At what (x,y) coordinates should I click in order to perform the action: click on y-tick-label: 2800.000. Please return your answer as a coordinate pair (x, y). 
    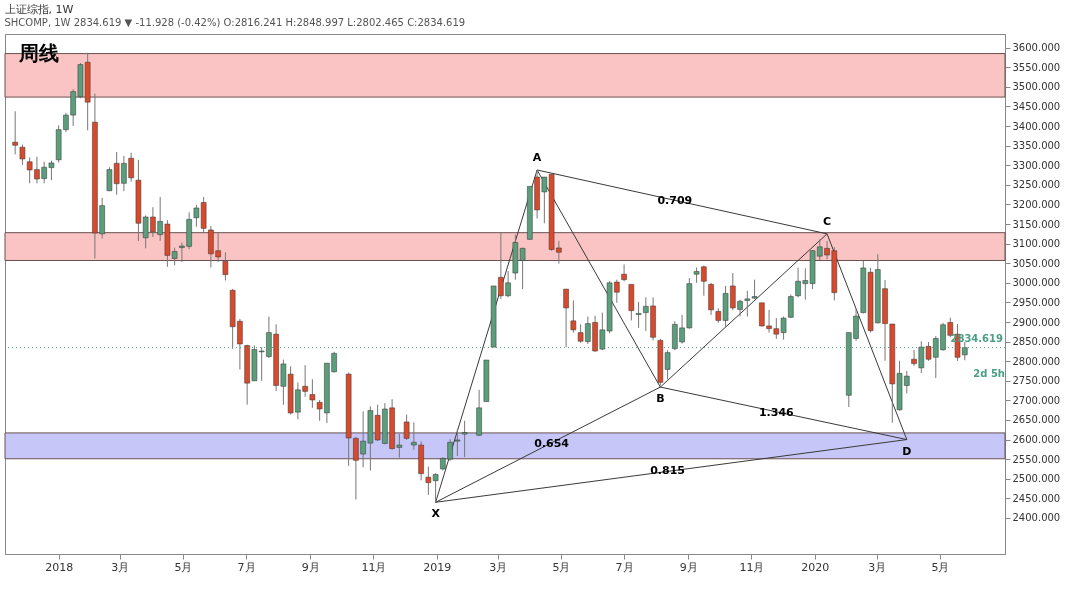
    Looking at the image, I should click on (1036, 361).